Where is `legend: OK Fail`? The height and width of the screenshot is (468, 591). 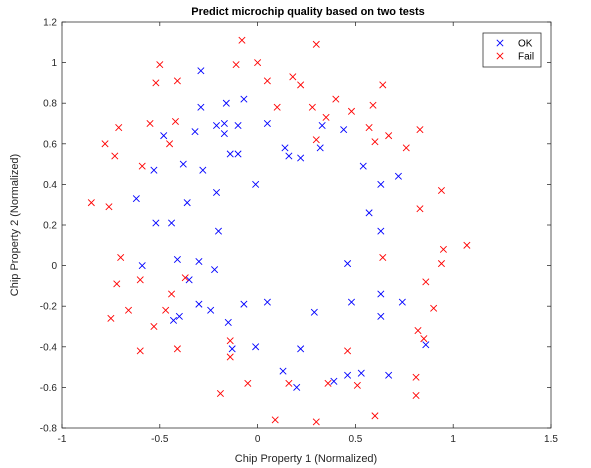 legend: OK Fail is located at coordinates (512, 50).